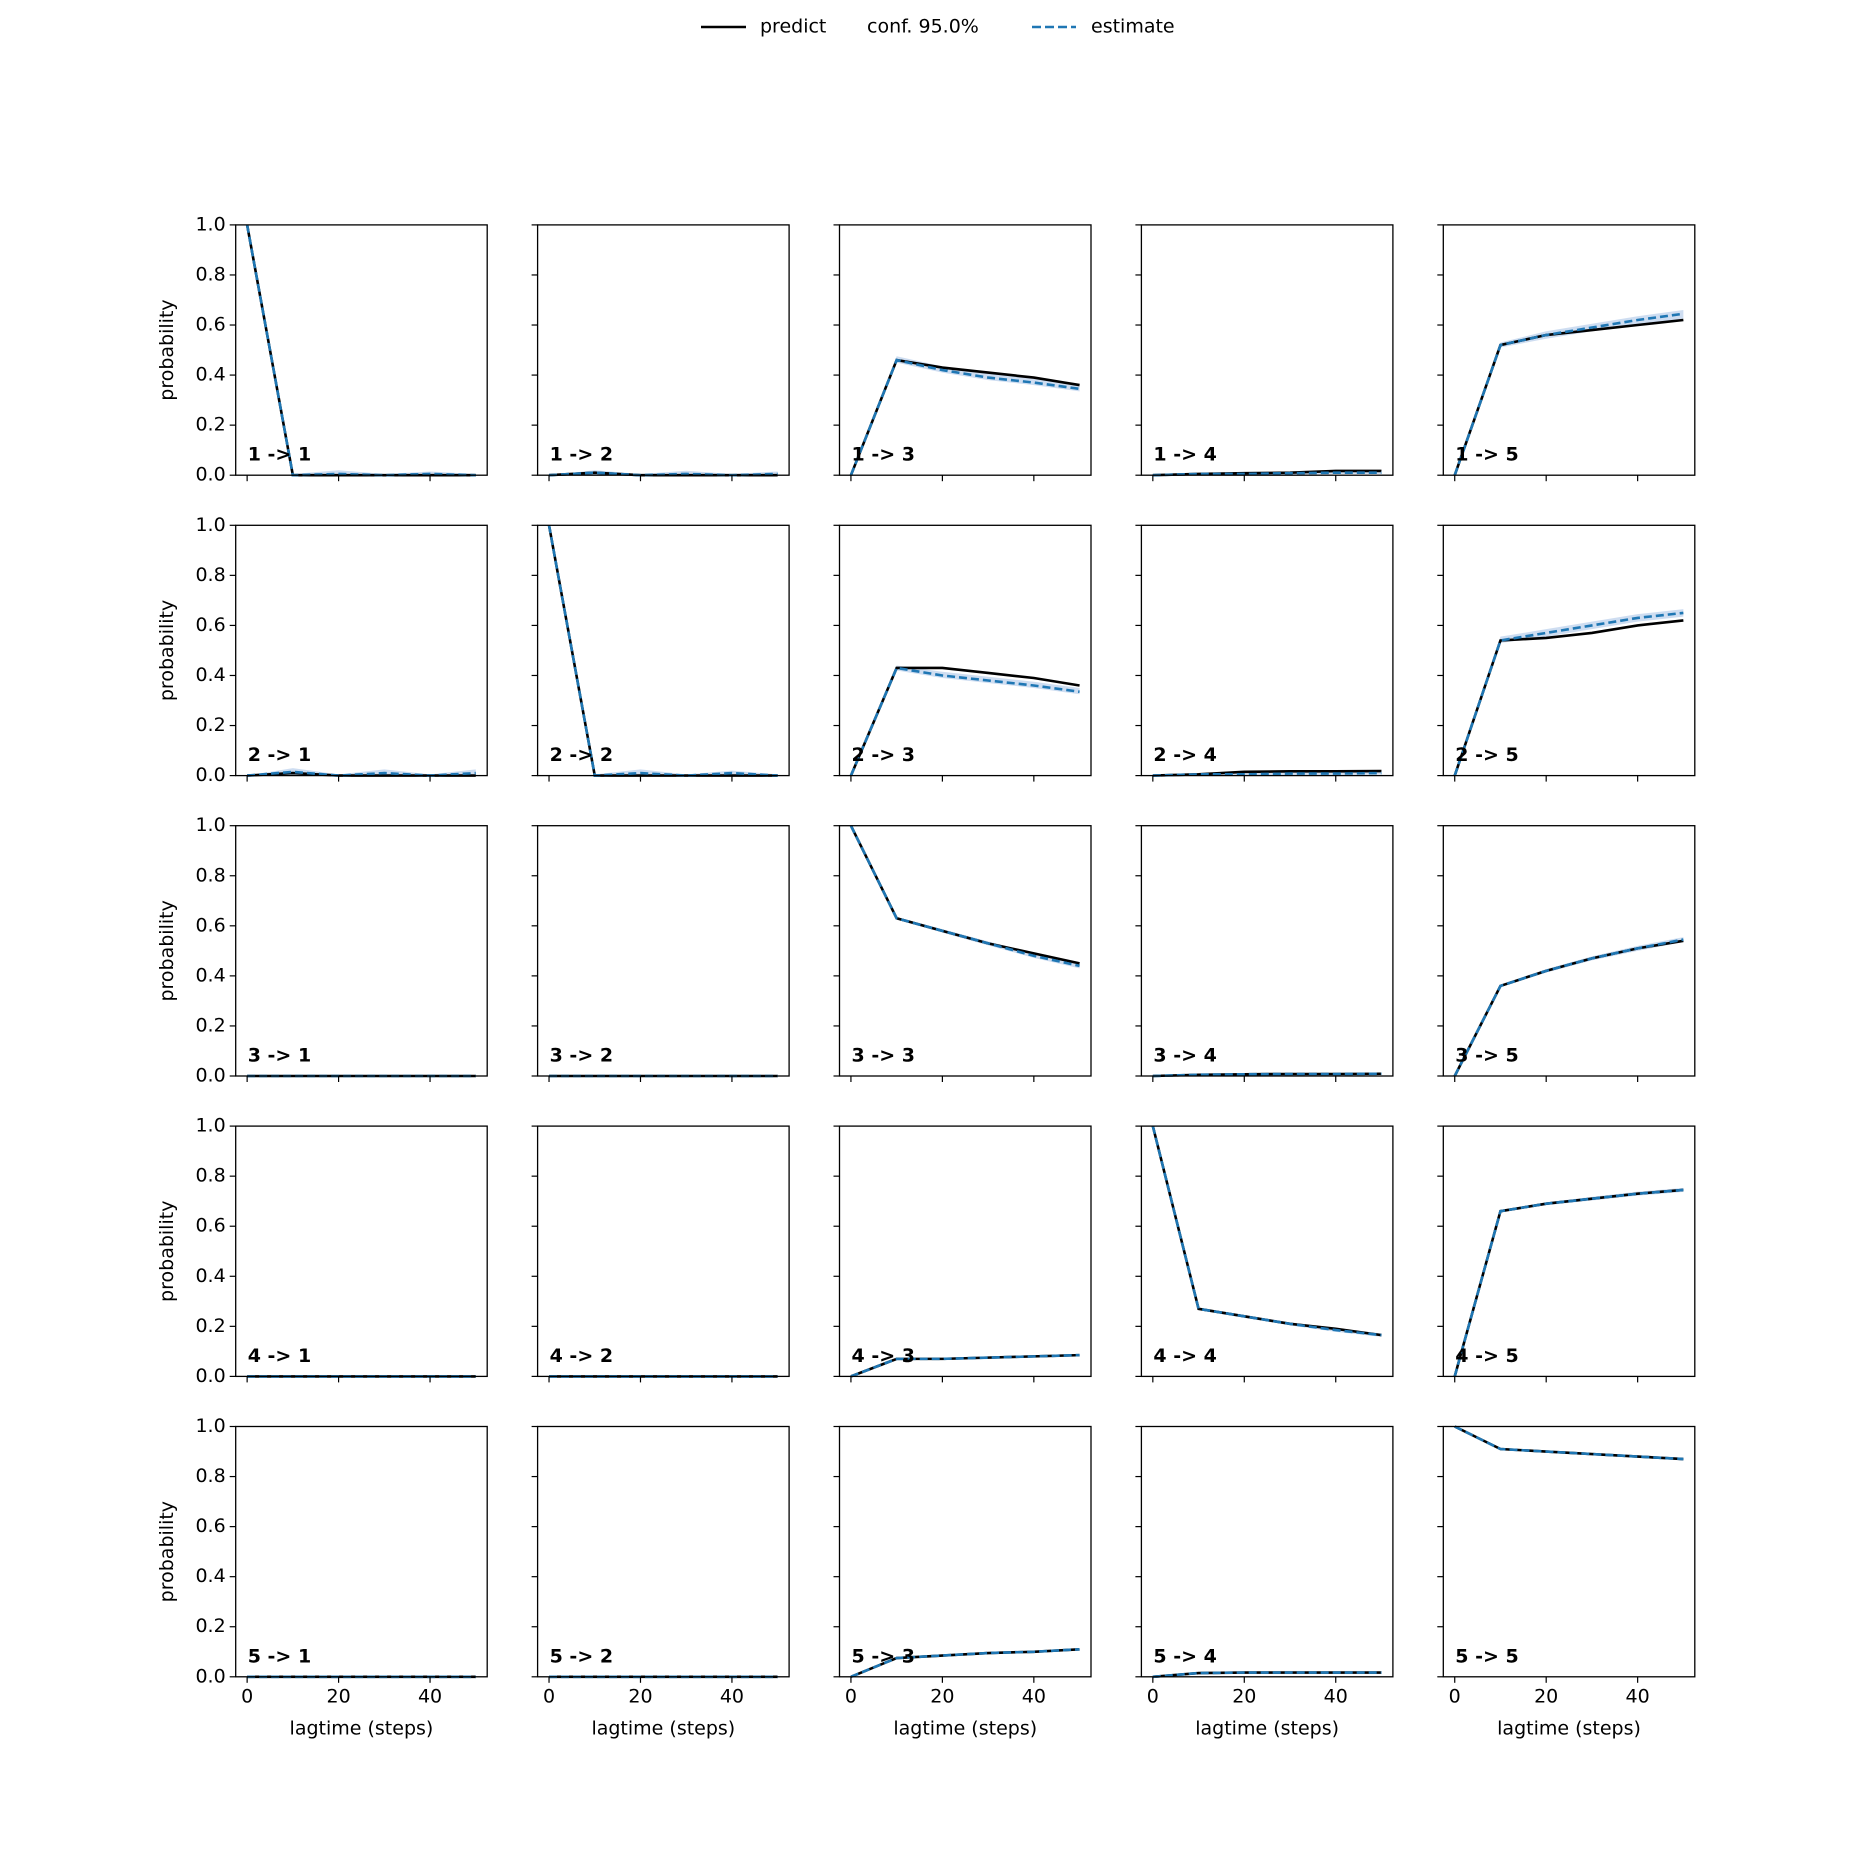 The image size is (1876, 1876). Describe the element at coordinates (962, 1254) in the screenshot. I see `panel: 4 -> 3` at that location.